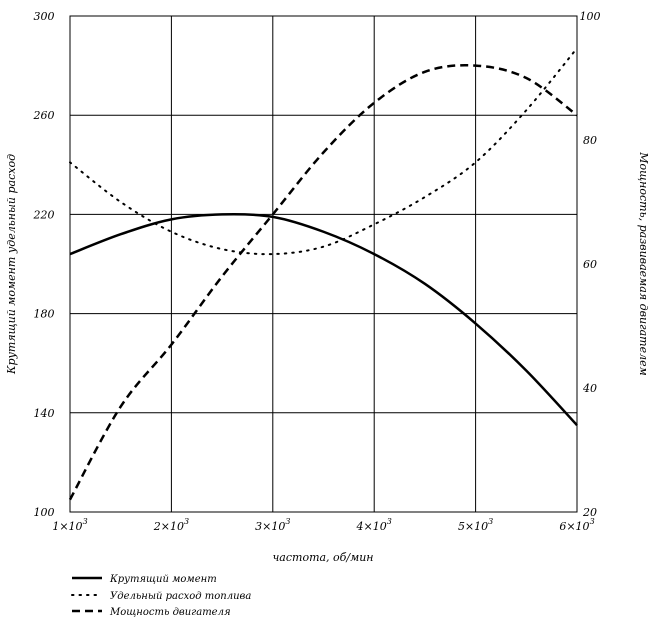  What do you see at coordinates (44, 16) in the screenshot?
I see `y-left-tick-label: 300` at bounding box center [44, 16].